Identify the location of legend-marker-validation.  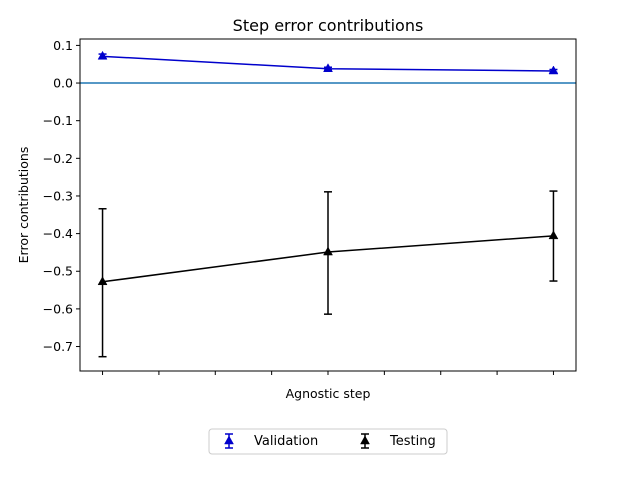
(229, 441).